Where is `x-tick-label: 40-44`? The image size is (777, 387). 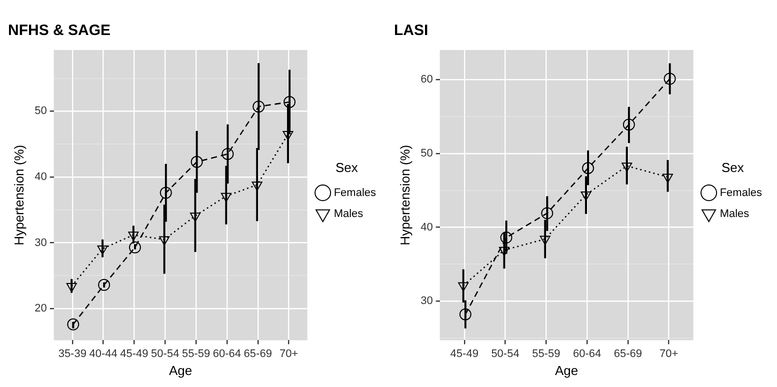
x-tick-label: 40-44 is located at coordinates (103, 354).